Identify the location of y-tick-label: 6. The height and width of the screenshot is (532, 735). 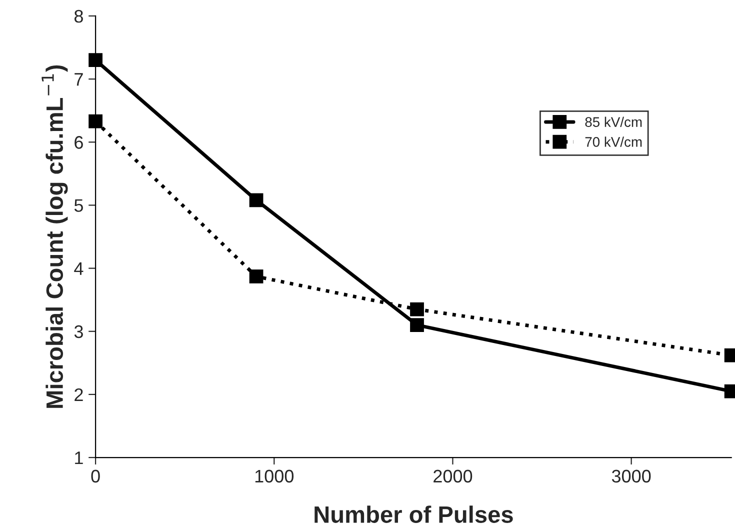
(78, 142).